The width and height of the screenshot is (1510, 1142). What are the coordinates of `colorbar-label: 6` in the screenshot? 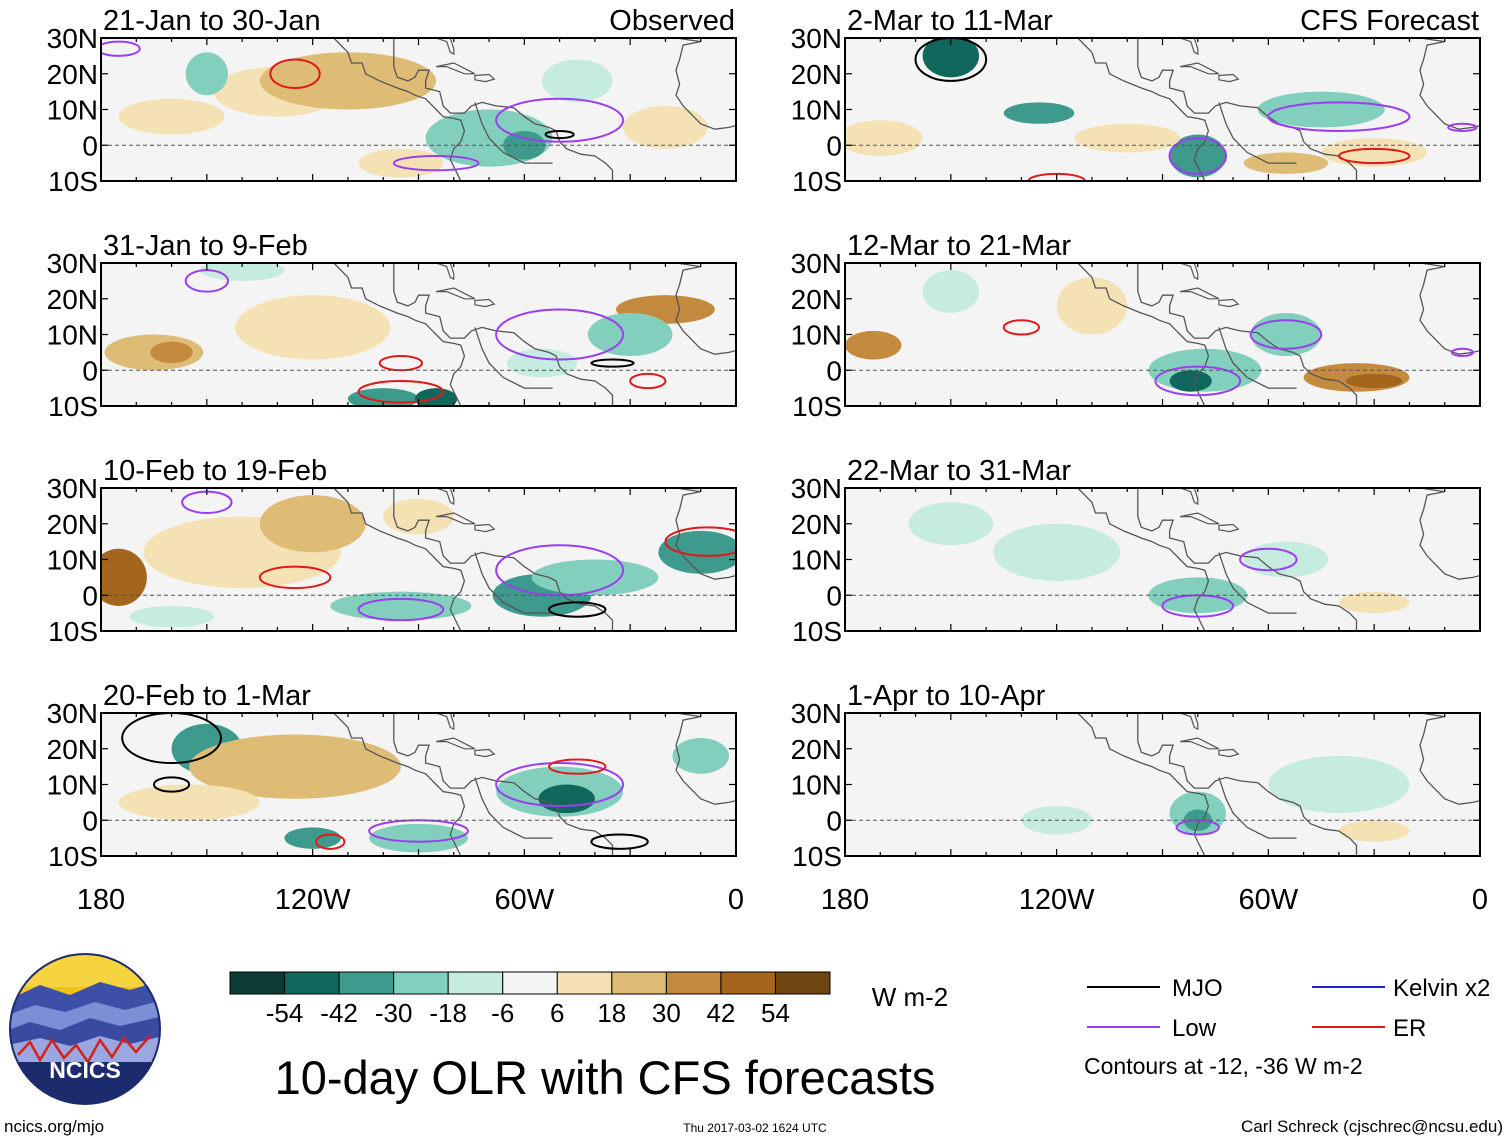 It's located at (557, 1013).